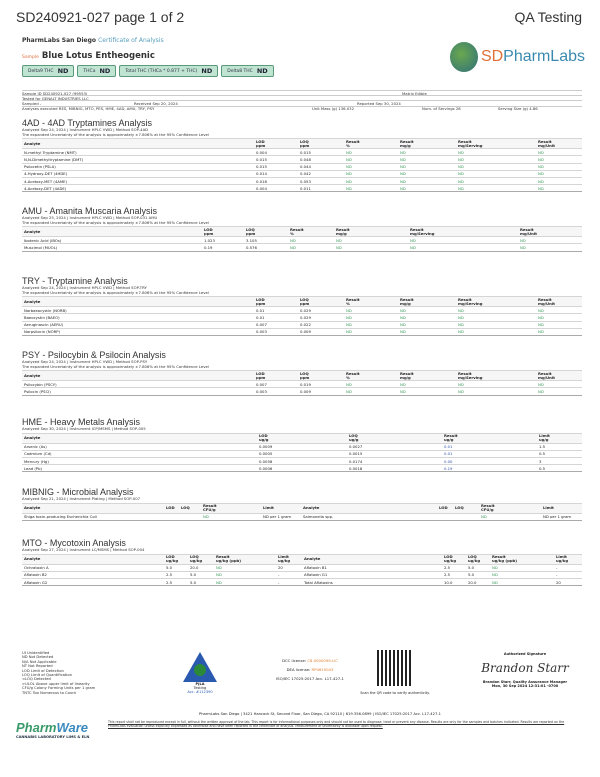 The width and height of the screenshot is (600, 777). Describe the element at coordinates (471, 568) in the screenshot. I see `table-cell: 5.0` at that location.